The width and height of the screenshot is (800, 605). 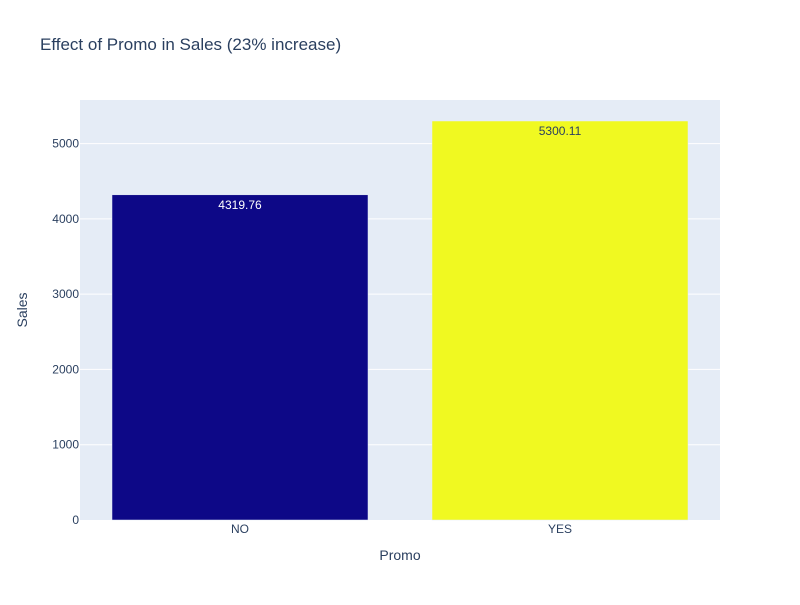 I want to click on y-tick-label: 0, so click(x=75, y=520).